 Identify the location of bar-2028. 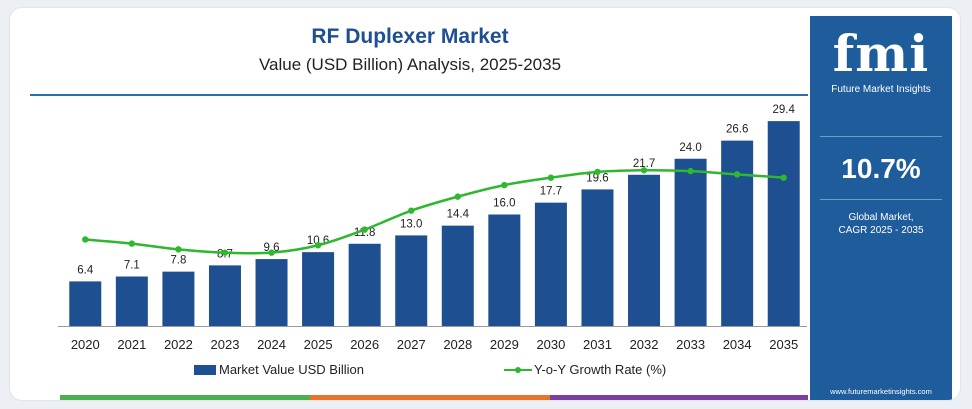
(457, 275).